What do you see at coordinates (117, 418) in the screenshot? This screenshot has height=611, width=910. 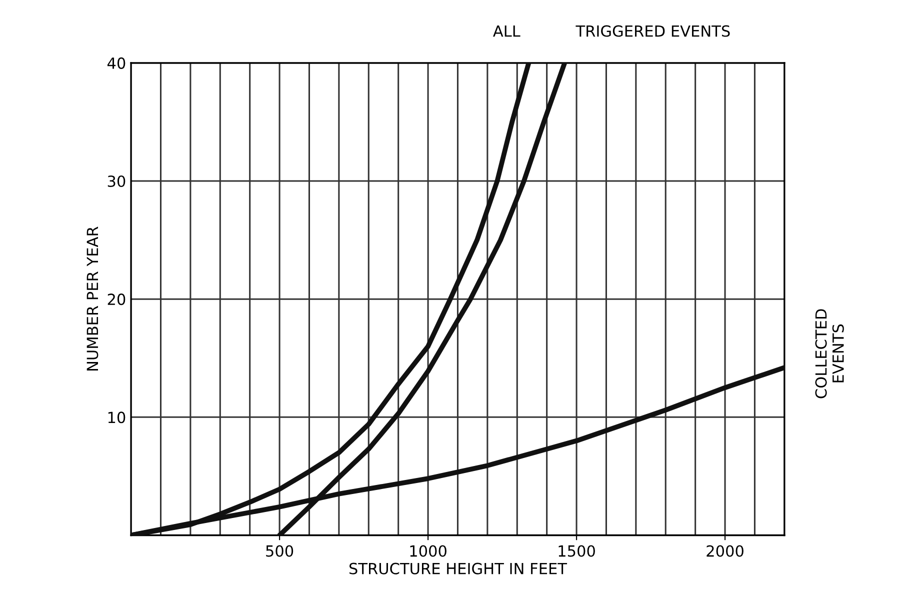 I see `y-tick-label: 10` at bounding box center [117, 418].